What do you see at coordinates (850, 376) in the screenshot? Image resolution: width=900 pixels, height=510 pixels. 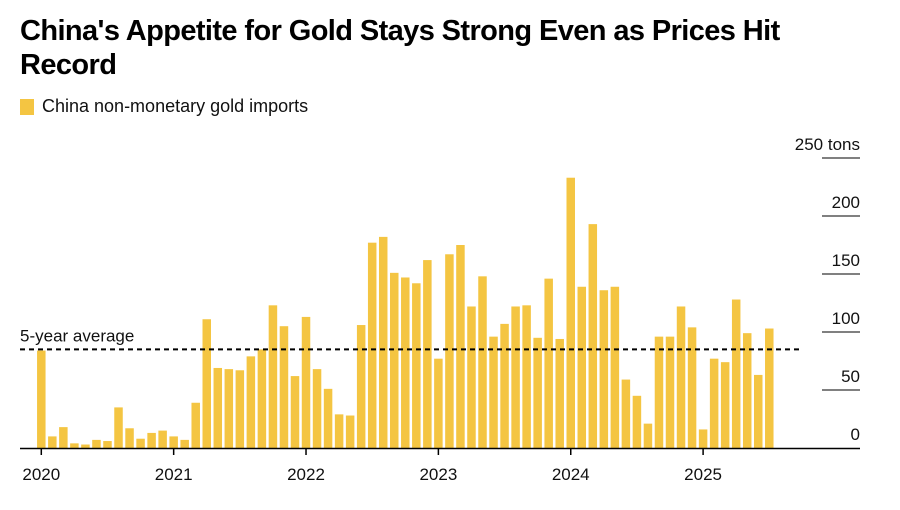 I see `y-tick-label-50: 50` at bounding box center [850, 376].